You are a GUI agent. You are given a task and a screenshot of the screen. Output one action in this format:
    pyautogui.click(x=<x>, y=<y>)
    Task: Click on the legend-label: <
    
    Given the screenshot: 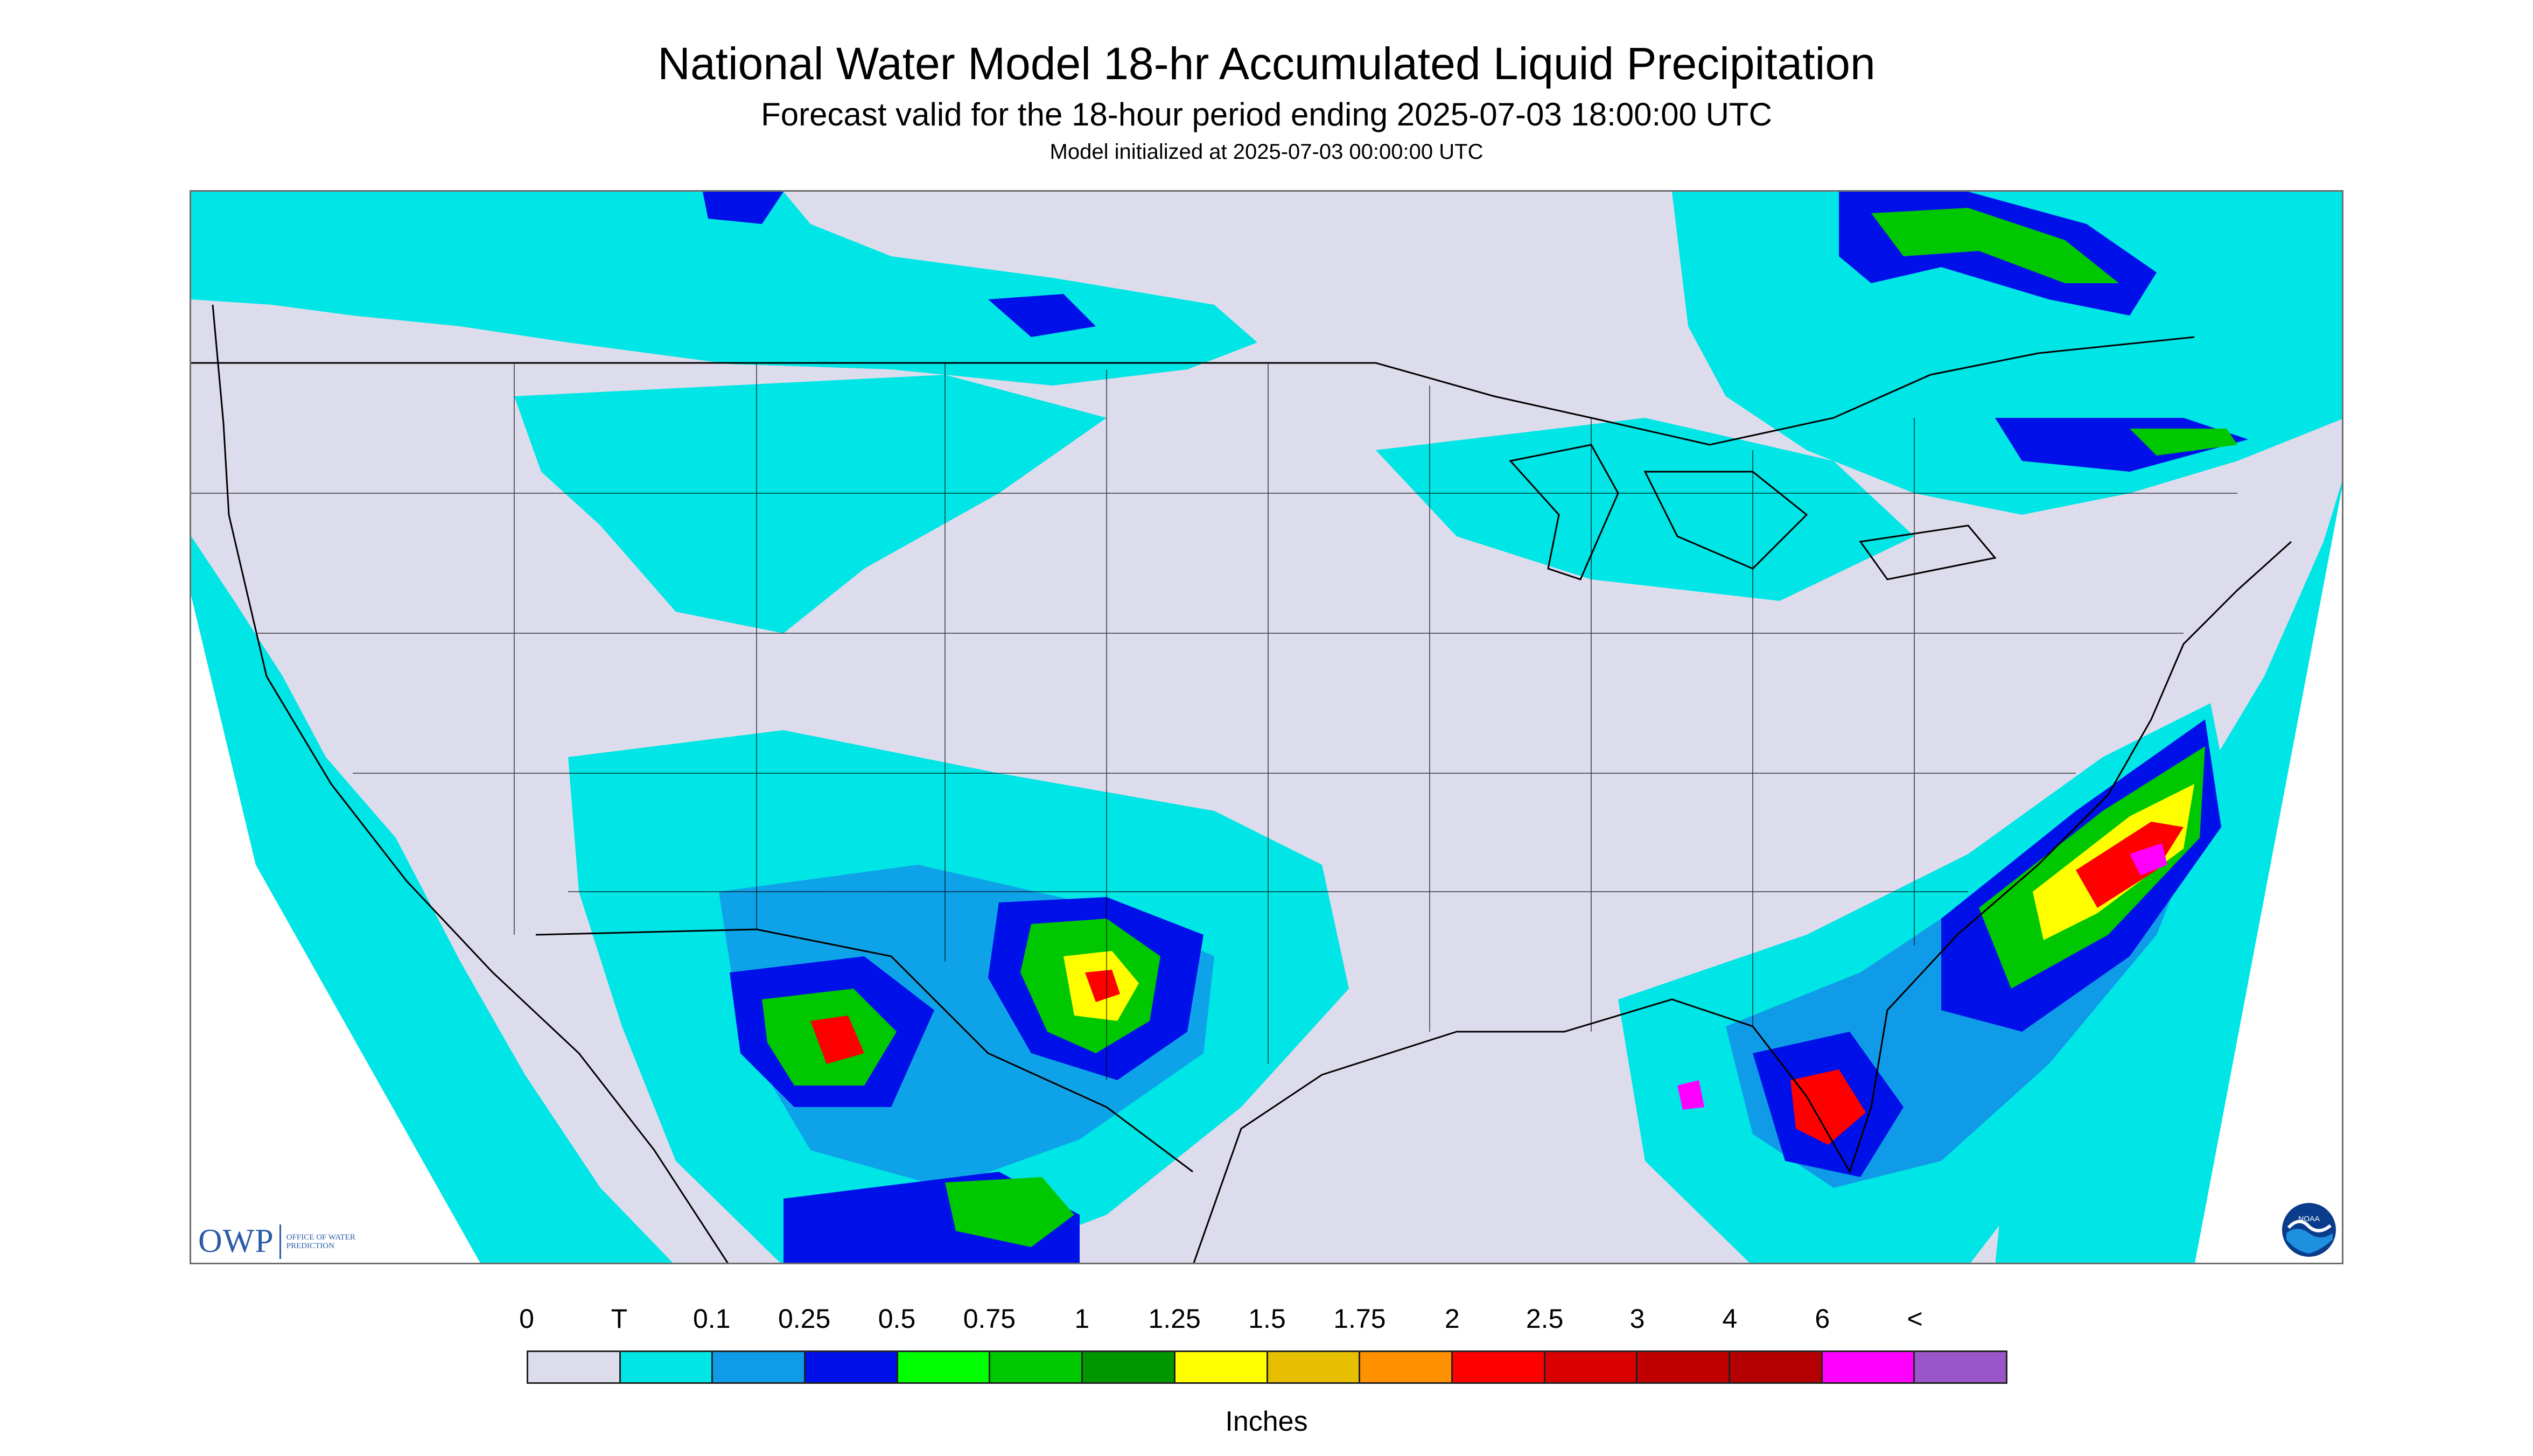 What is the action you would take?
    pyautogui.click(x=1915, y=1319)
    